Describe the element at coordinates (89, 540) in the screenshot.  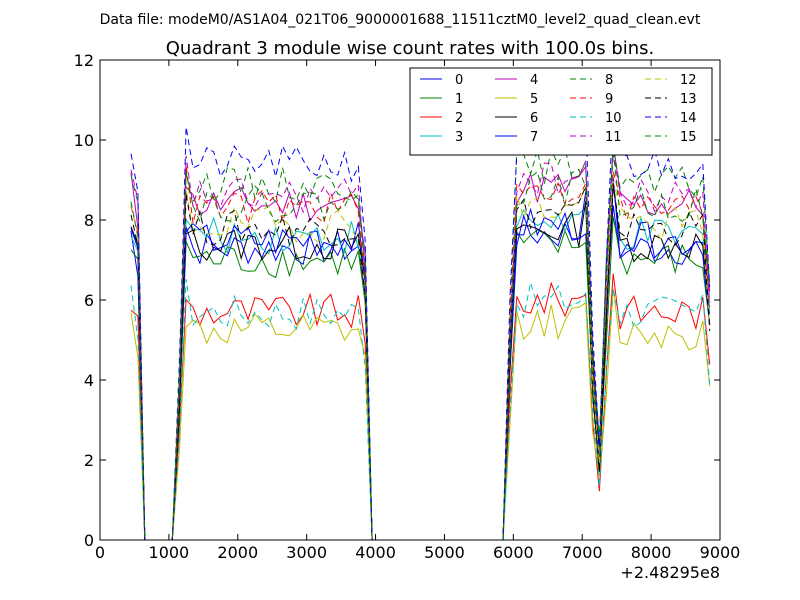
I see `y-tick-label: 0` at that location.